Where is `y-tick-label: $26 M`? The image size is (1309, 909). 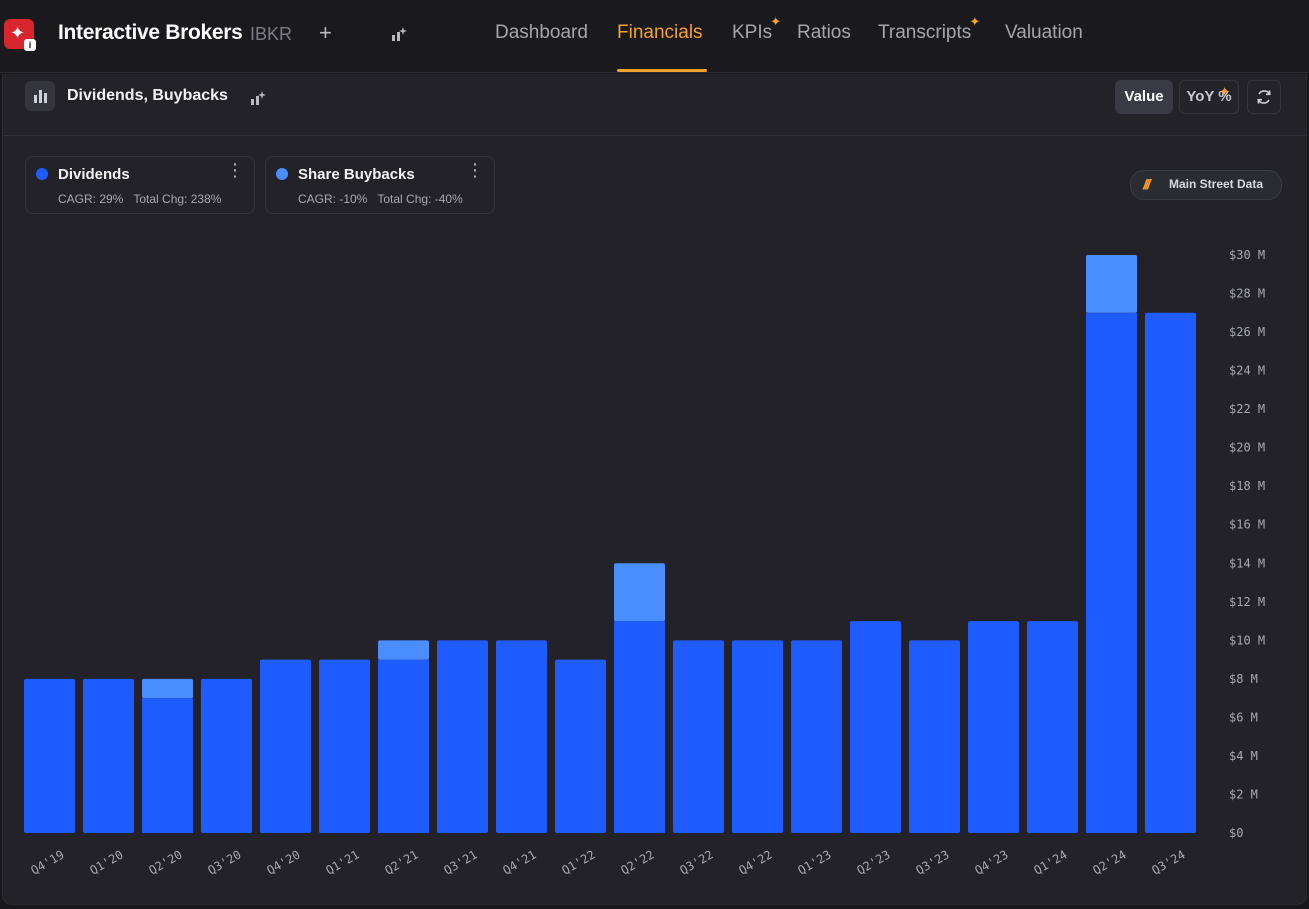
y-tick-label: $26 M is located at coordinates (1247, 332).